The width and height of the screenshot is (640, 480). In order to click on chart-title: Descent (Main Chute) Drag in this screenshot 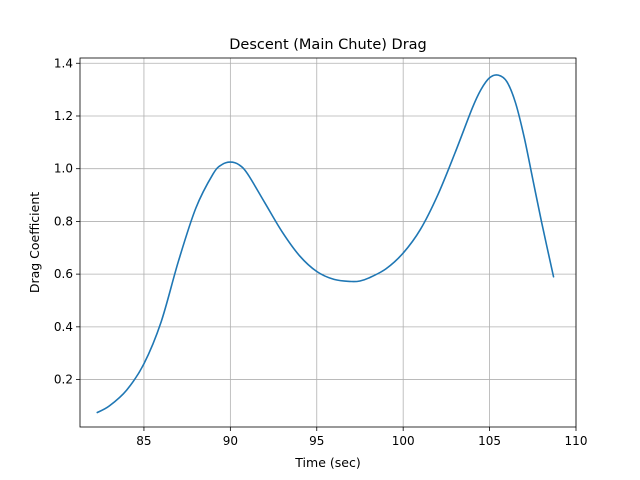, I will do `click(328, 45)`.